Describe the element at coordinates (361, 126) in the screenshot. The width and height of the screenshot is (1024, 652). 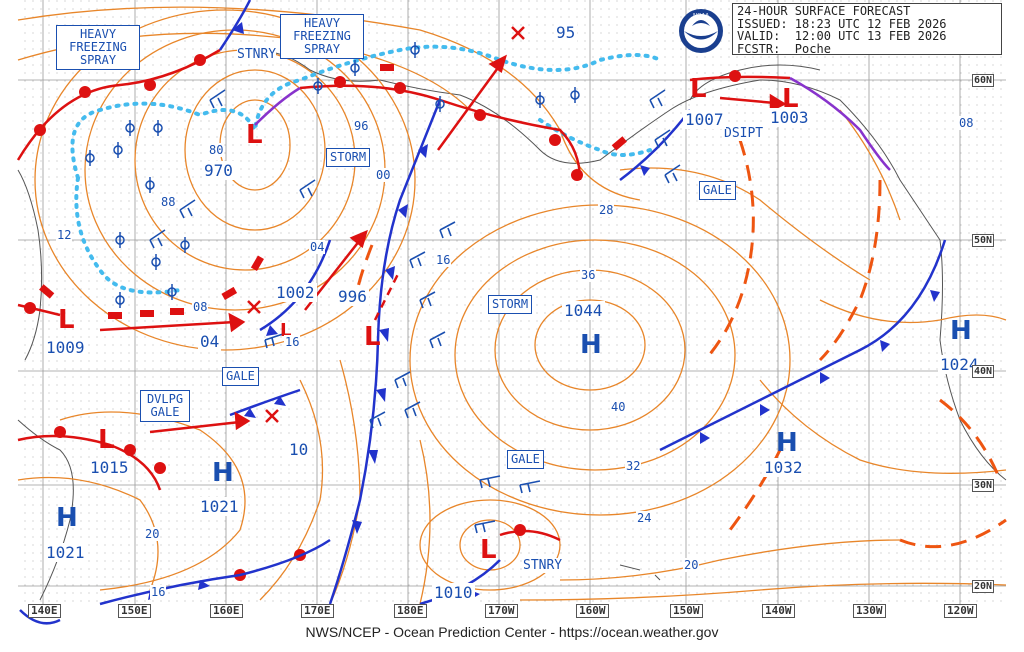
I see `isobar-label-96: 96` at that location.